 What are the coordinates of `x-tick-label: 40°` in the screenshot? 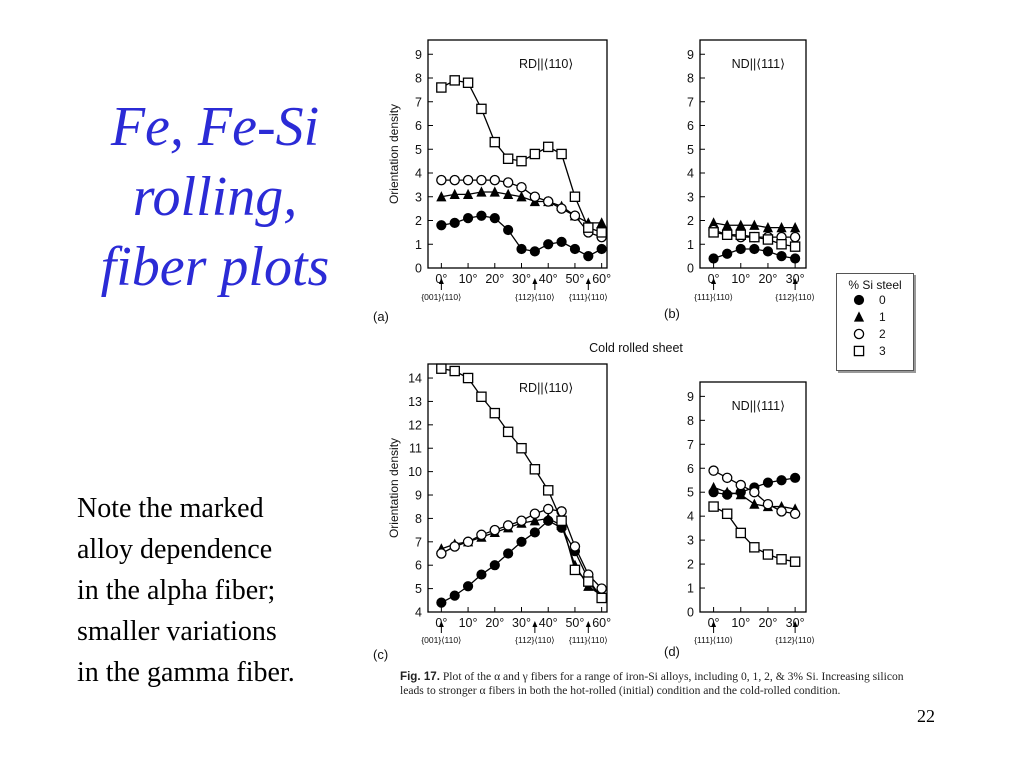 It's located at (548, 623).